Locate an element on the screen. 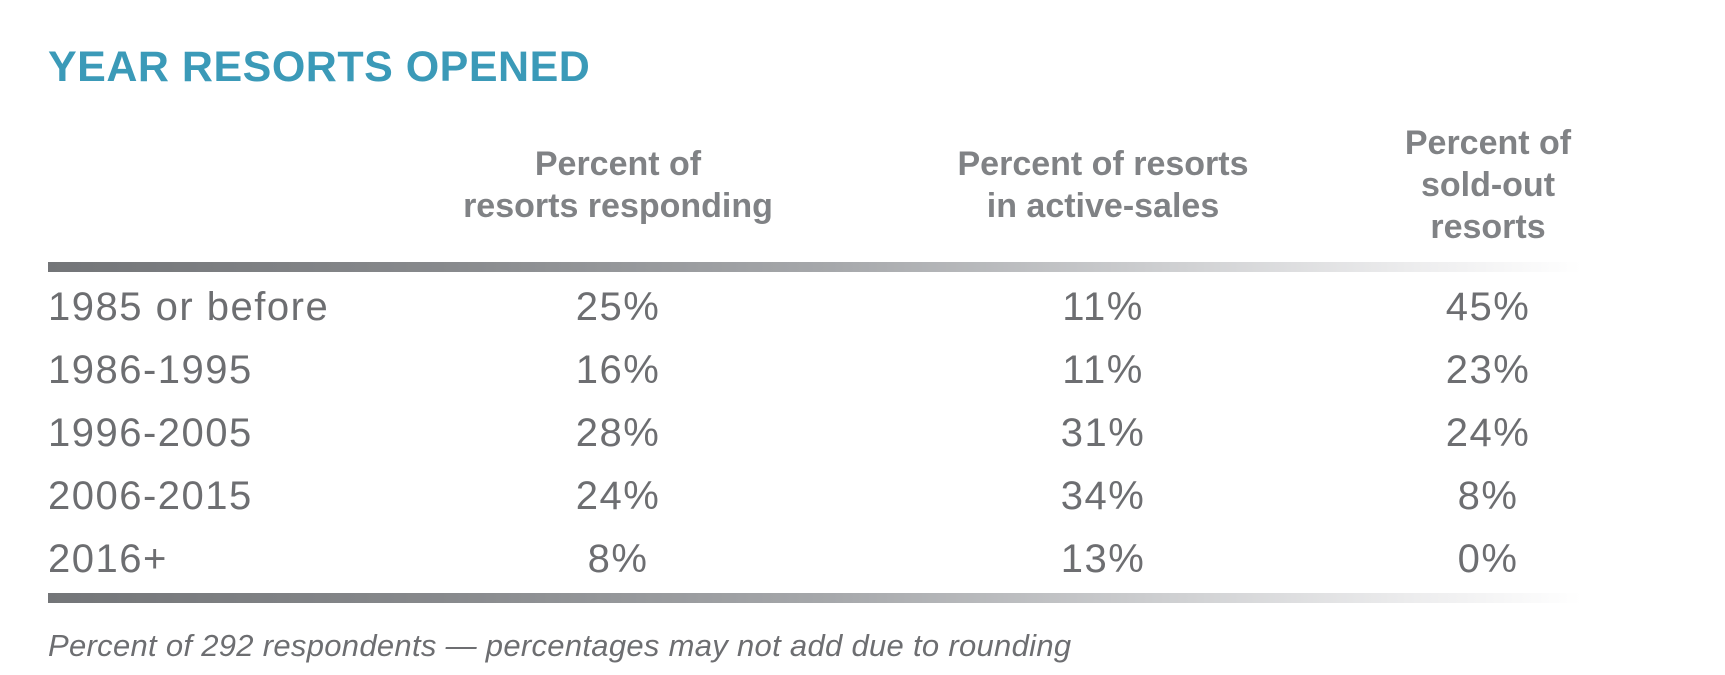 The image size is (1725, 675). cell-responding: 16% is located at coordinates (618, 370).